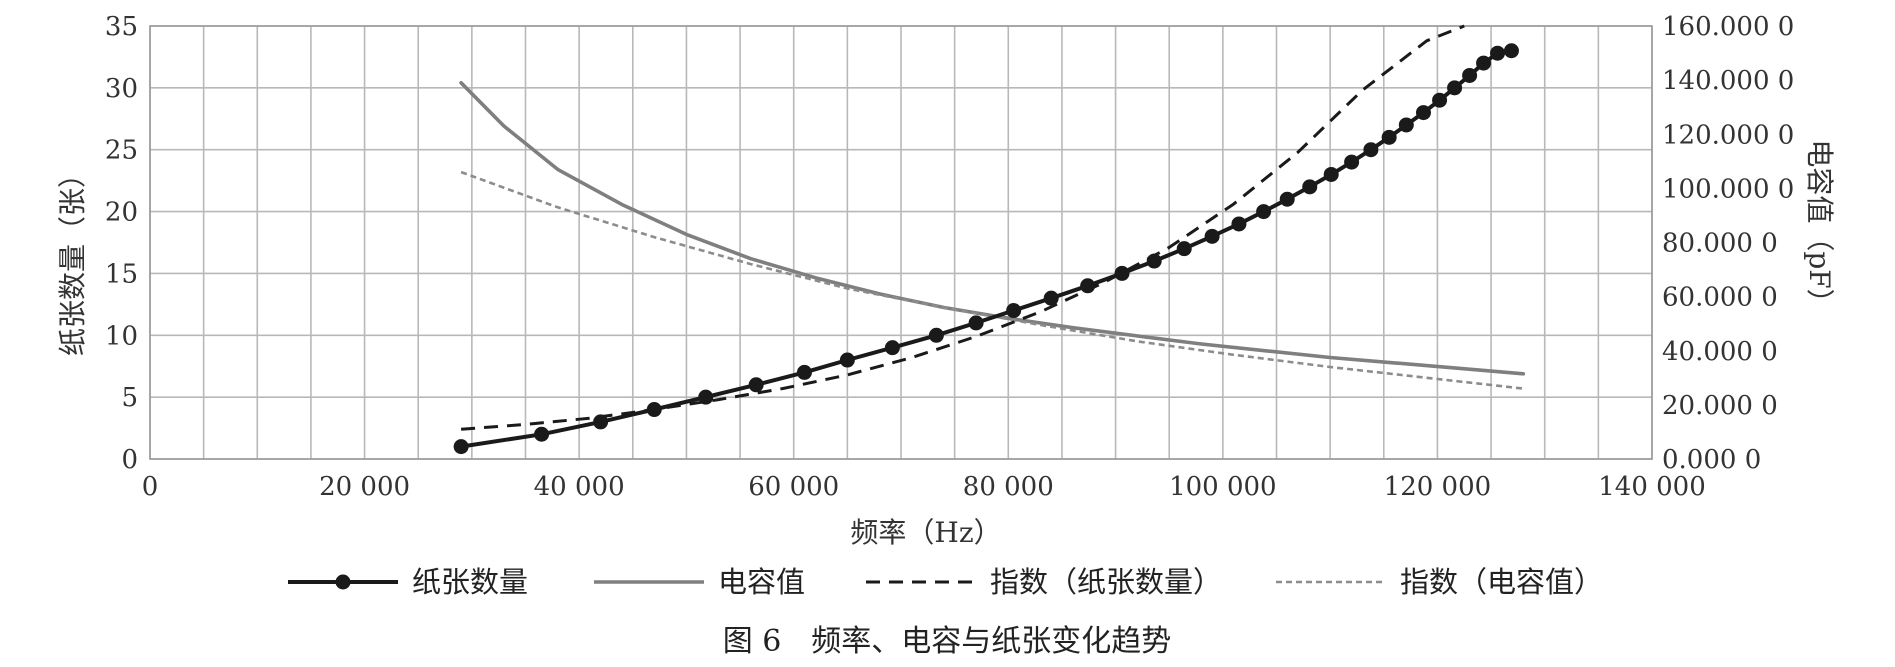 Image resolution: width=1895 pixels, height=667 pixels. What do you see at coordinates (364, 487) in the screenshot?
I see `x-tick-label: 20 000` at bounding box center [364, 487].